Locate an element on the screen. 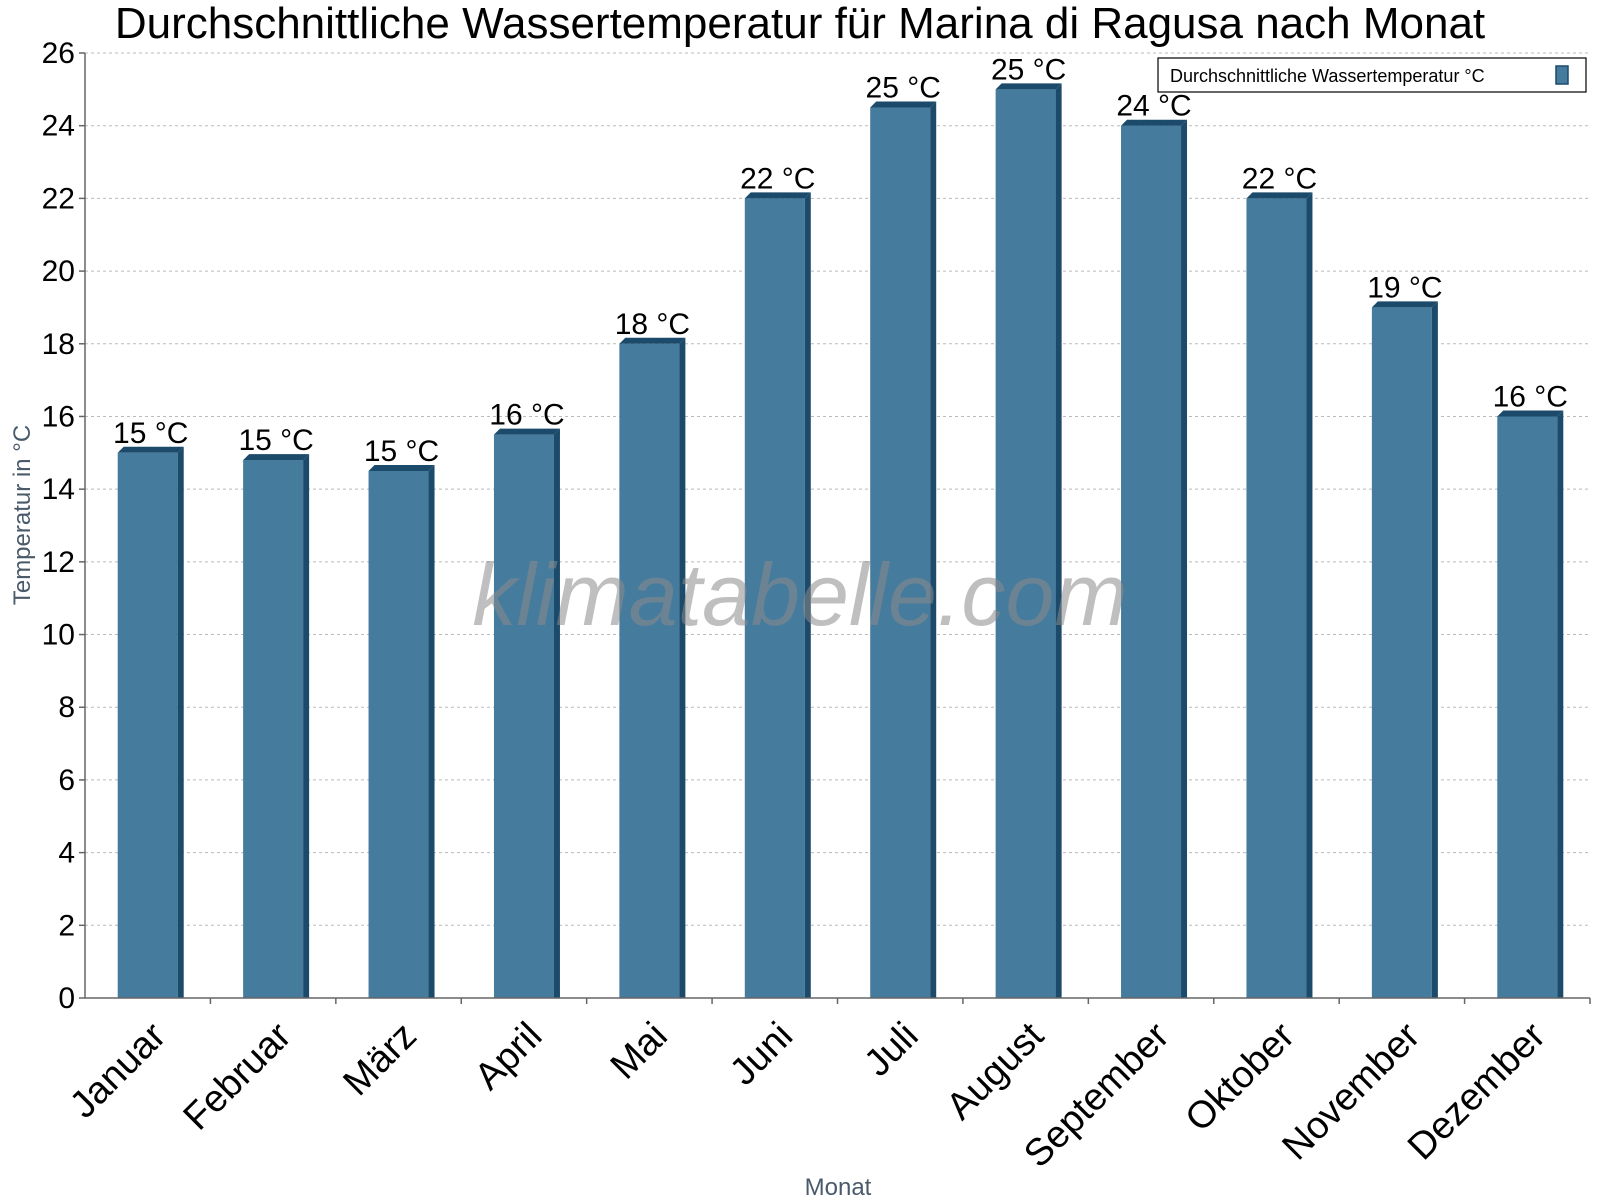 This screenshot has width=1600, height=1200. x-tick-label: März is located at coordinates (379, 1059).